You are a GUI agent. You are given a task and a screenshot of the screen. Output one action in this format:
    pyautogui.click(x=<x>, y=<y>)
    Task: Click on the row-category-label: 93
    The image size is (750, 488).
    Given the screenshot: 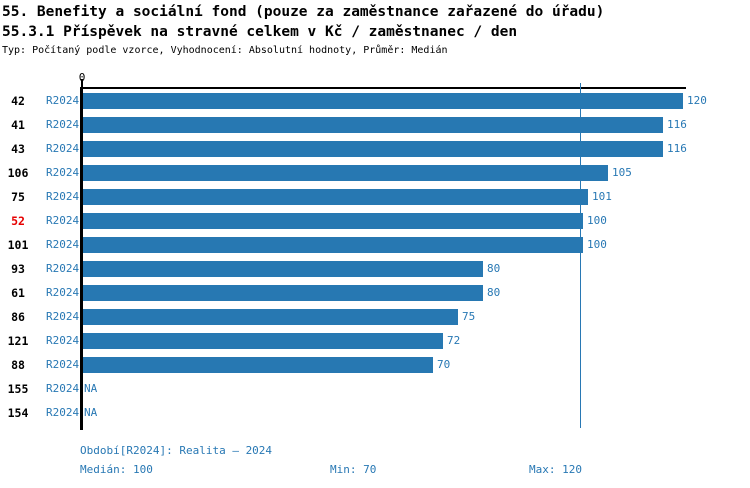 What is the action you would take?
    pyautogui.click(x=18, y=269)
    